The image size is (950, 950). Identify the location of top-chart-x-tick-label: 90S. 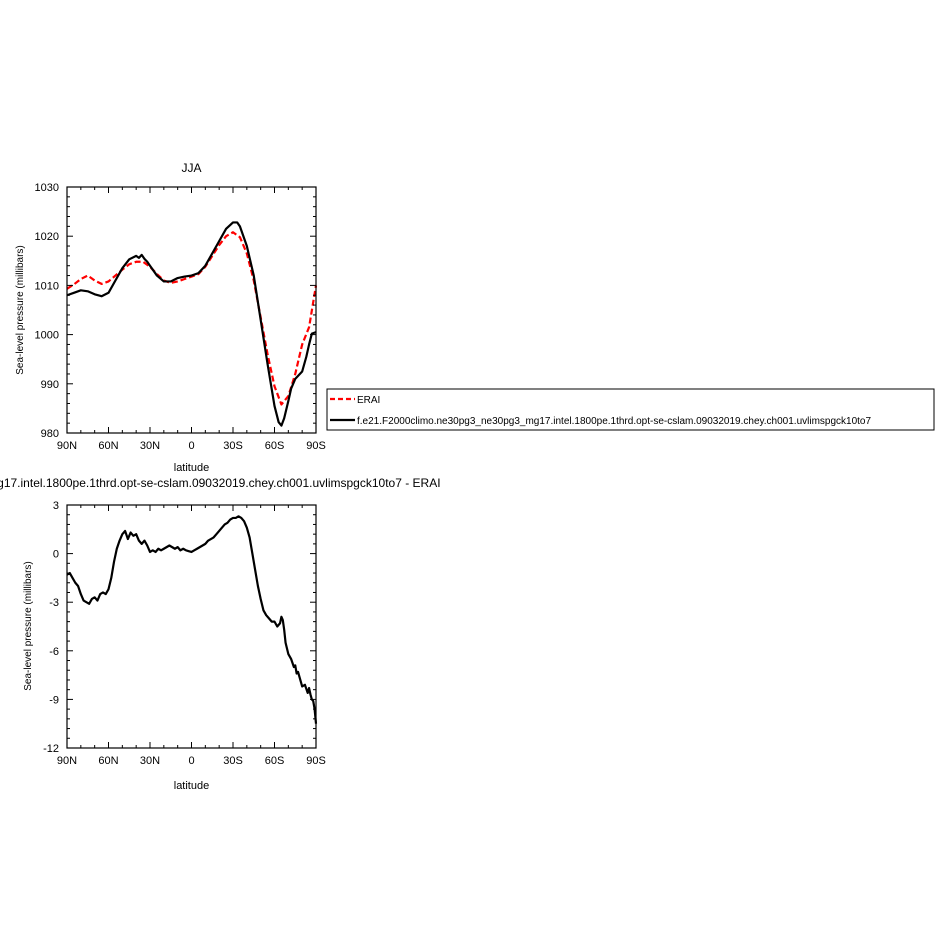
(316, 446).